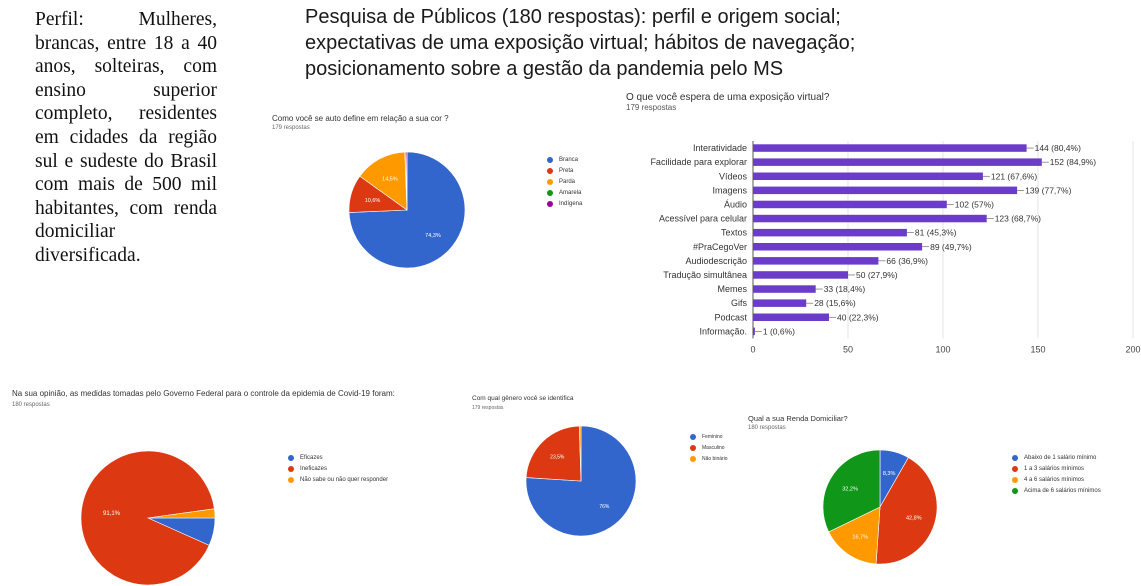  I want to click on legend-item-1-a-3-salarios-minimos: 1 a 3 salários mínimos, so click(1056, 468).